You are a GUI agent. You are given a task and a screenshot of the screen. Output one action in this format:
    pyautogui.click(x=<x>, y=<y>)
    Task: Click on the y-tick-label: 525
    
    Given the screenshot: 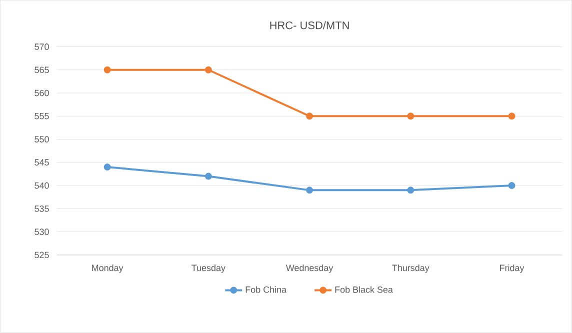 What is the action you would take?
    pyautogui.click(x=41, y=255)
    